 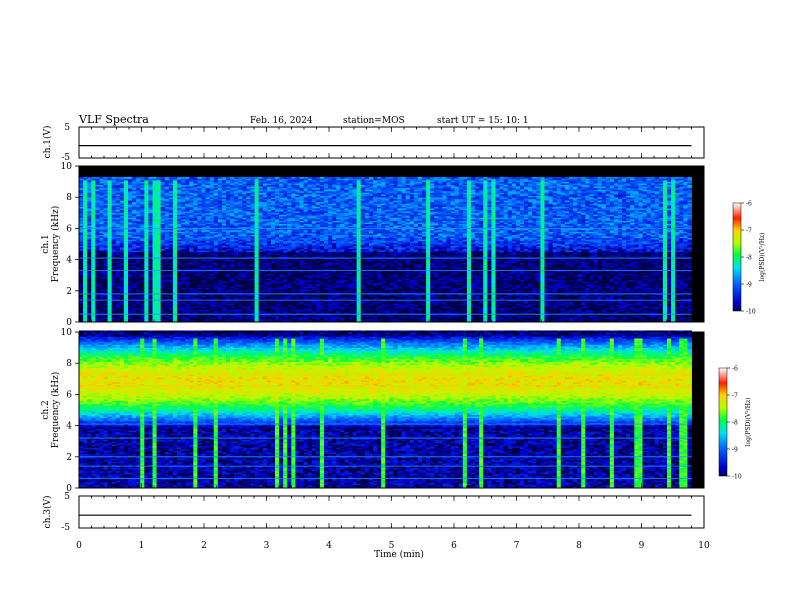 I want to click on date-label: Feb. 16, 2024, so click(x=281, y=121).